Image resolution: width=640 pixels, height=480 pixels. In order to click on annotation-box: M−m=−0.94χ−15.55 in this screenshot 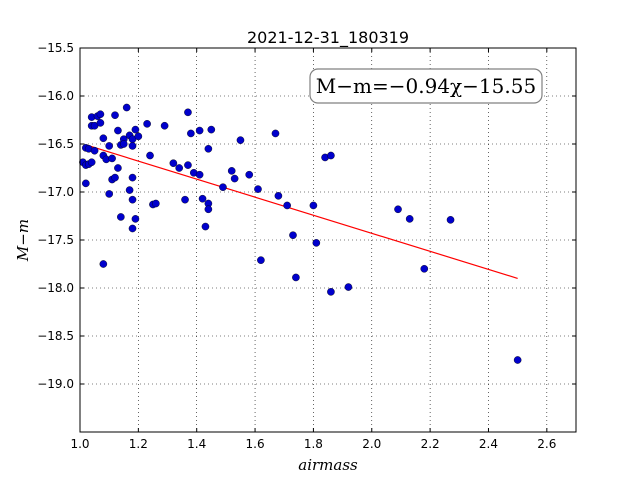, I will do `click(426, 86)`.